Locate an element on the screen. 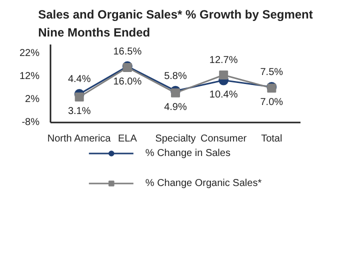  data-label: 16.5% is located at coordinates (127, 52).